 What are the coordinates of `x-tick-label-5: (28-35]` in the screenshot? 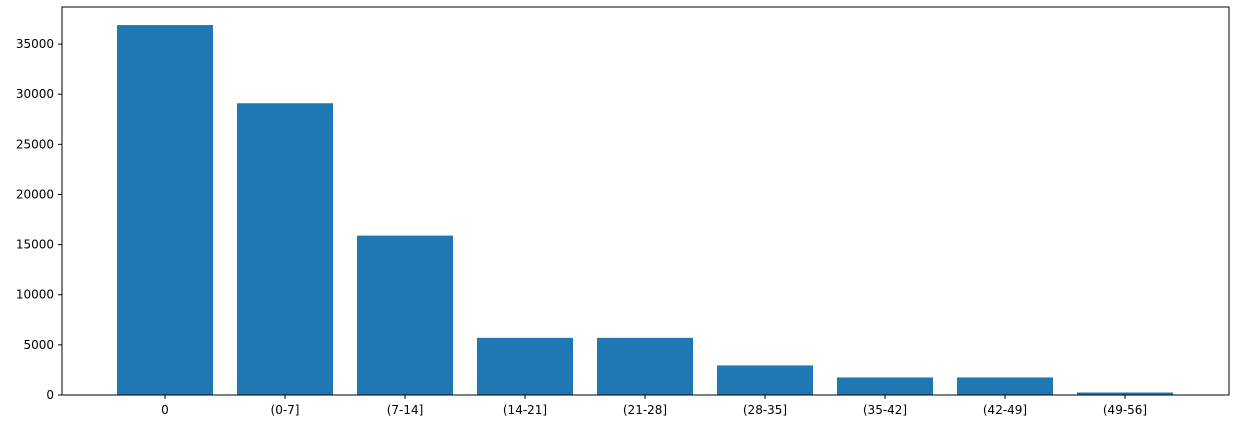 It's located at (765, 410).